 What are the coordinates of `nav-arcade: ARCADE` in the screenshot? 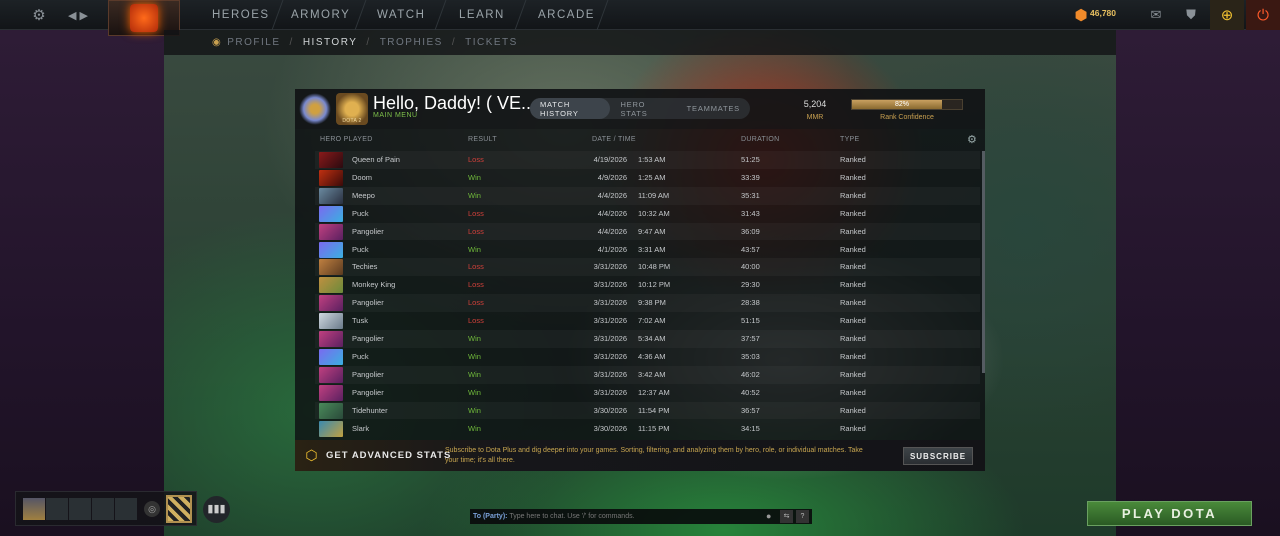 It's located at (566, 15).